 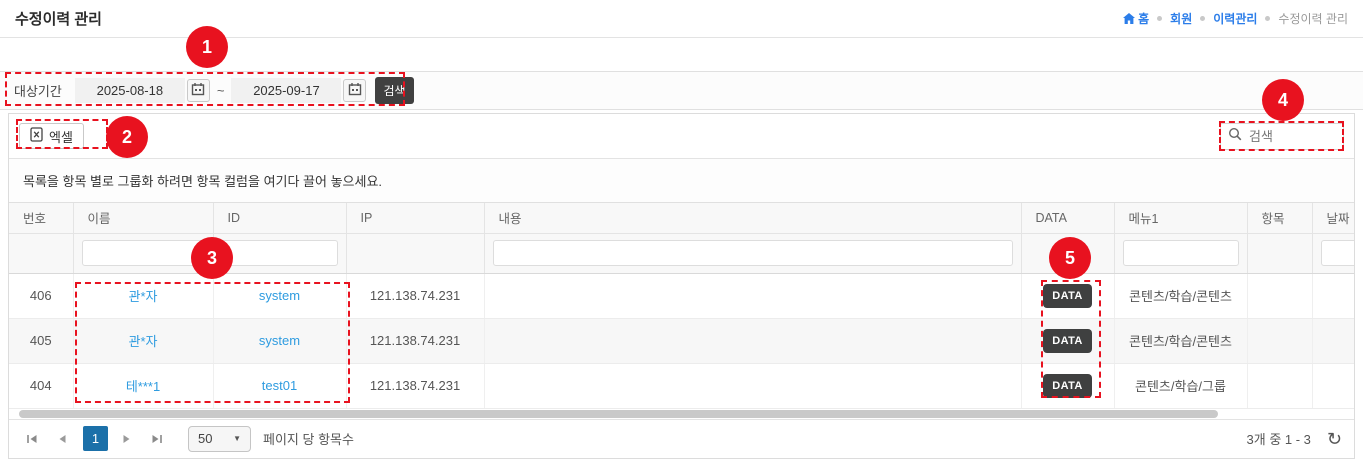 What do you see at coordinates (1280, 253) in the screenshot?
I see `filter-cell-item` at bounding box center [1280, 253].